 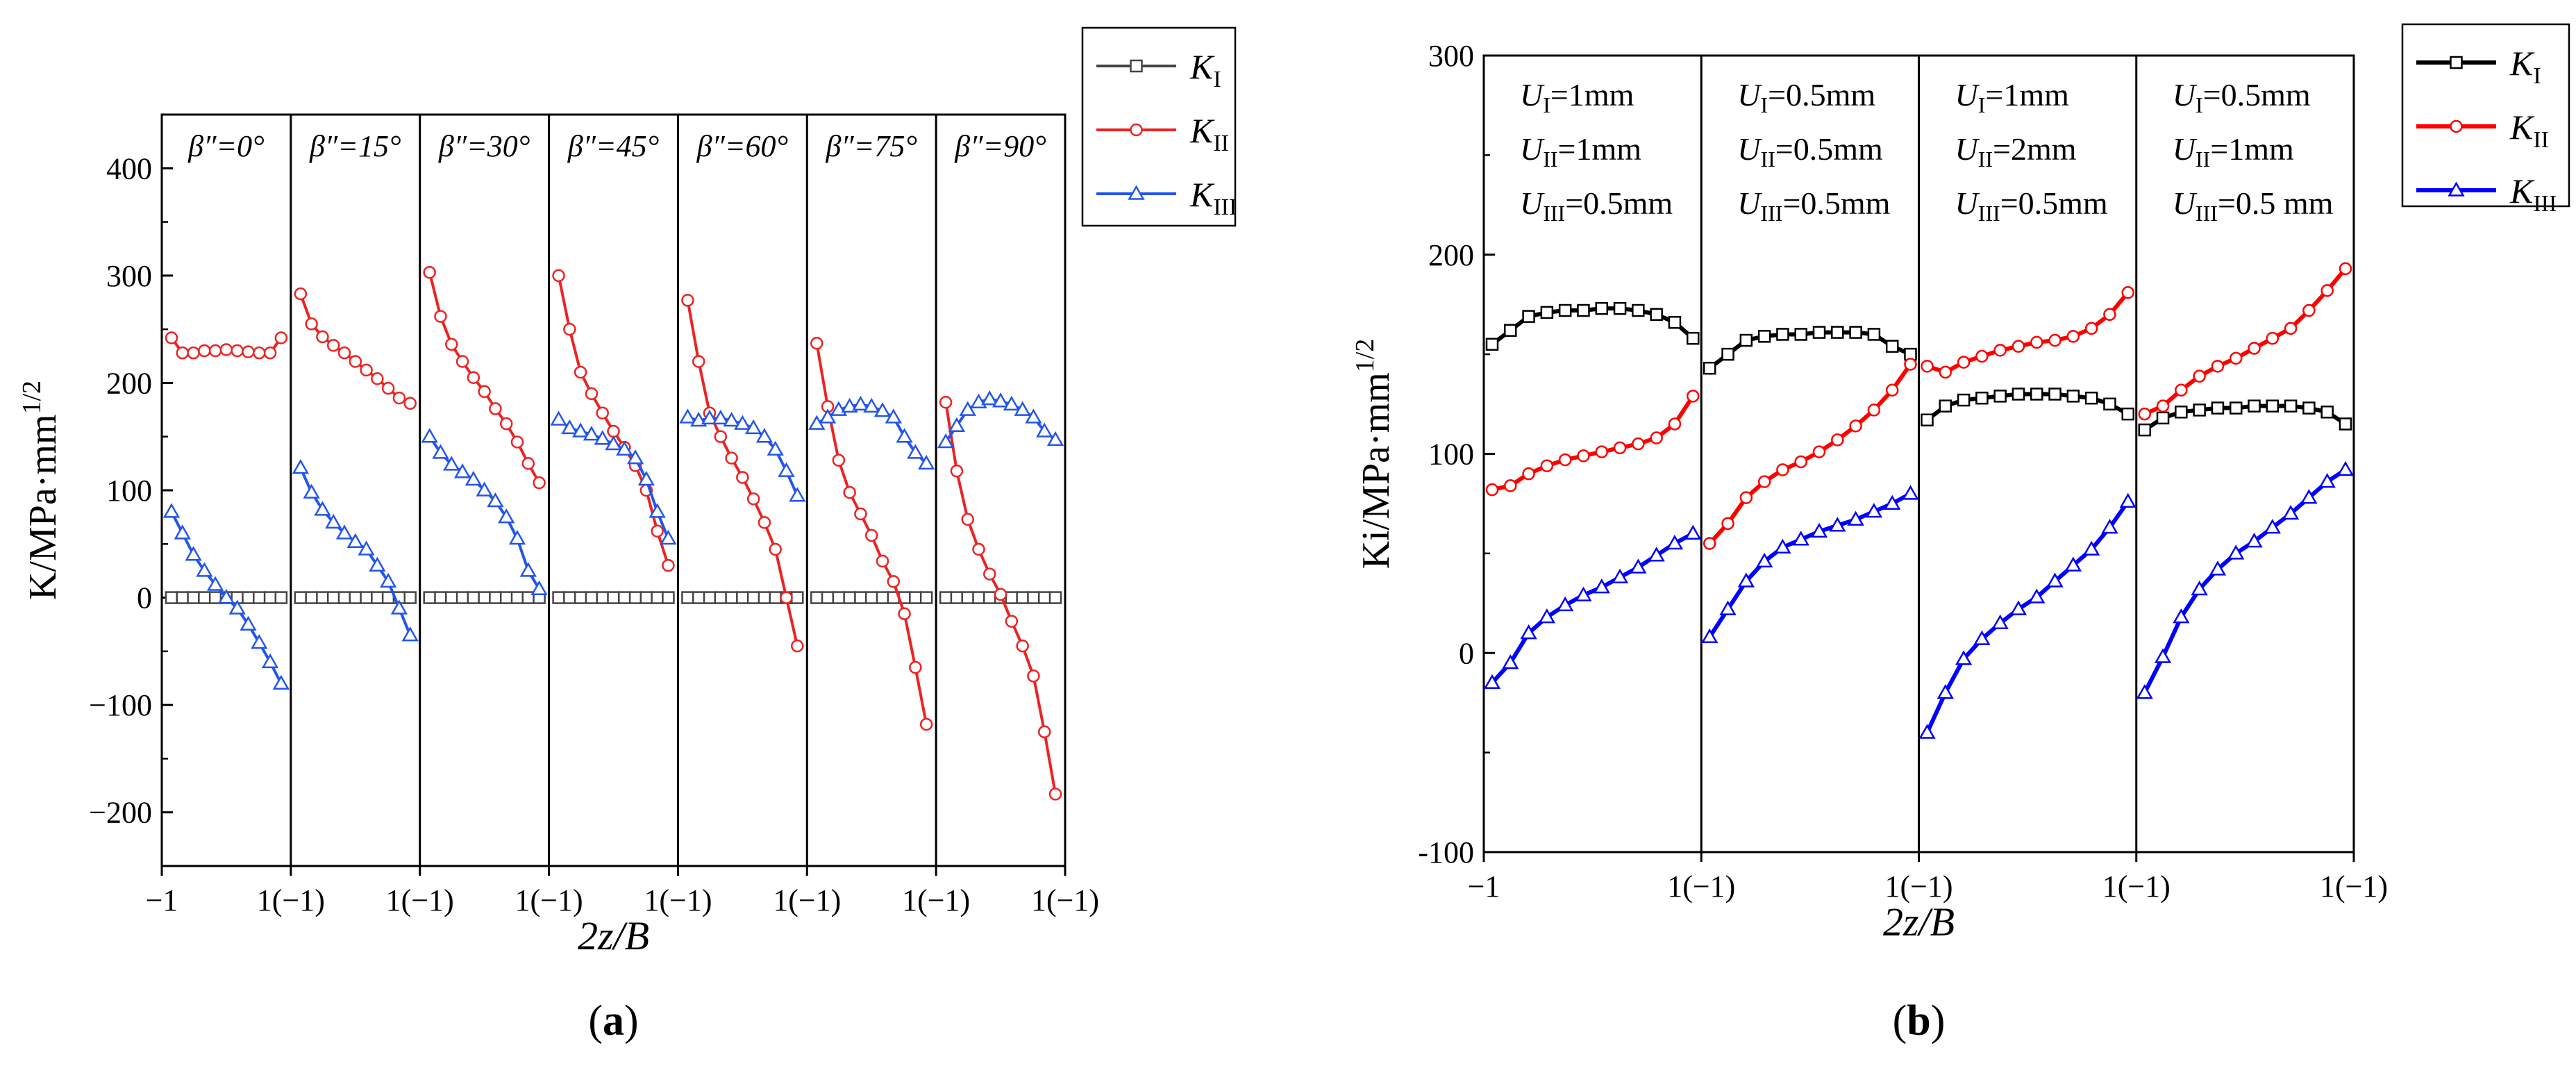 I want to click on param-subscript: I, so click(x=1982, y=104).